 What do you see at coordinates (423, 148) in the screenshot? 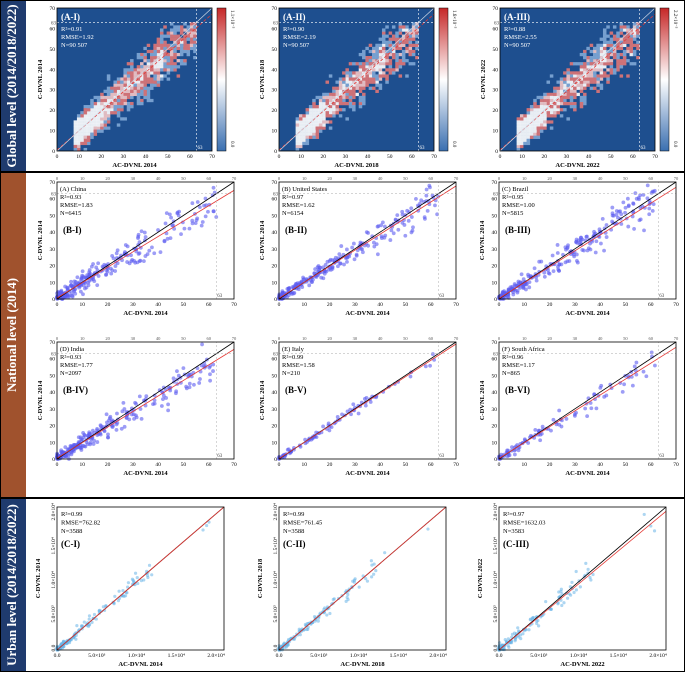
I see `ref-label-x: 63` at bounding box center [423, 148].